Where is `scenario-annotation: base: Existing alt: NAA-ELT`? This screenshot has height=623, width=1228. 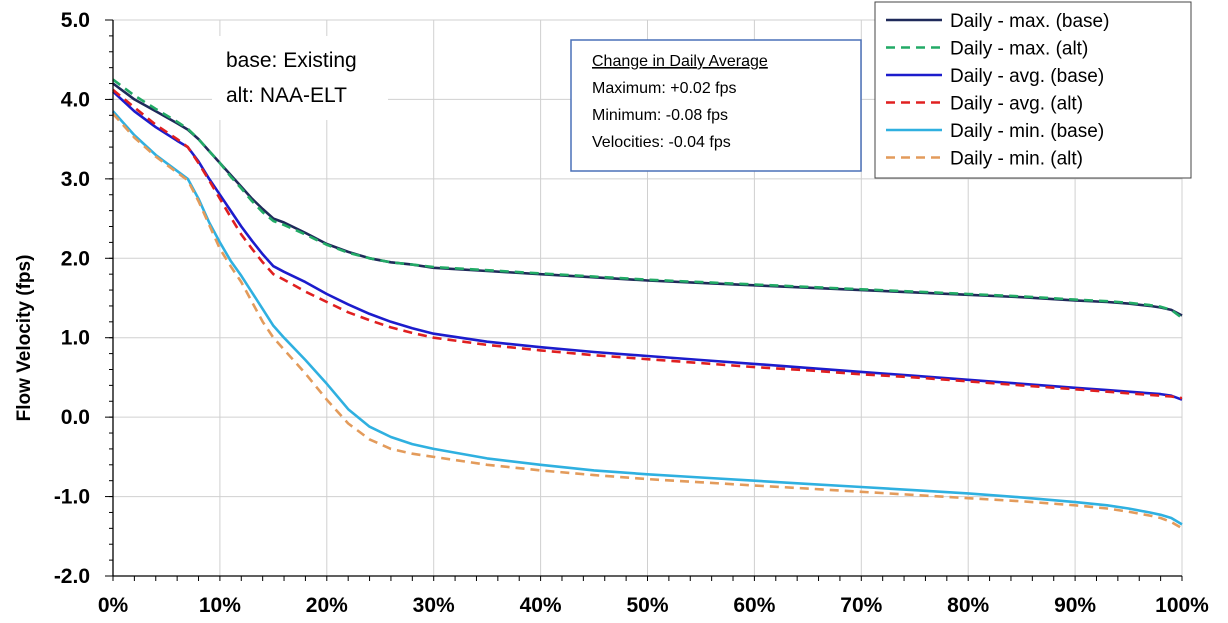
scenario-annotation: base: Existing alt: NAA-ELT is located at coordinates (300, 78).